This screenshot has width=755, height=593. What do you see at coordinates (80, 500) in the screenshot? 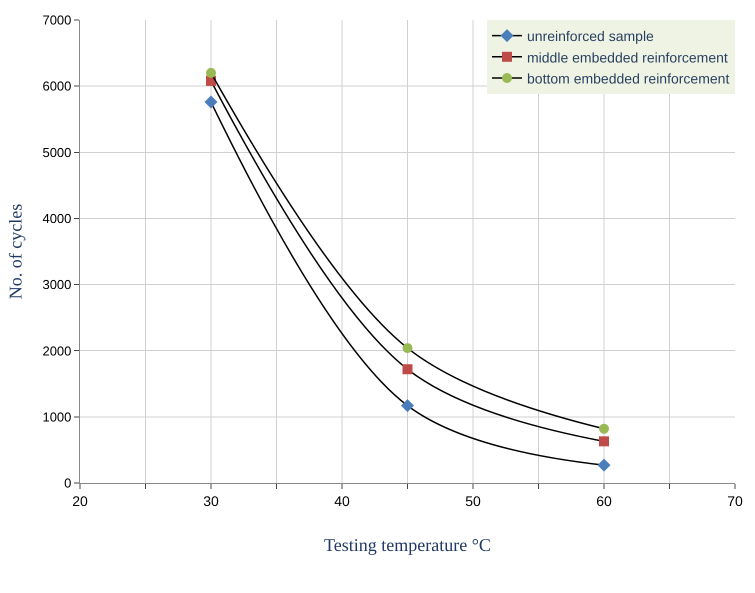
I see `x-tick-label: 20` at bounding box center [80, 500].